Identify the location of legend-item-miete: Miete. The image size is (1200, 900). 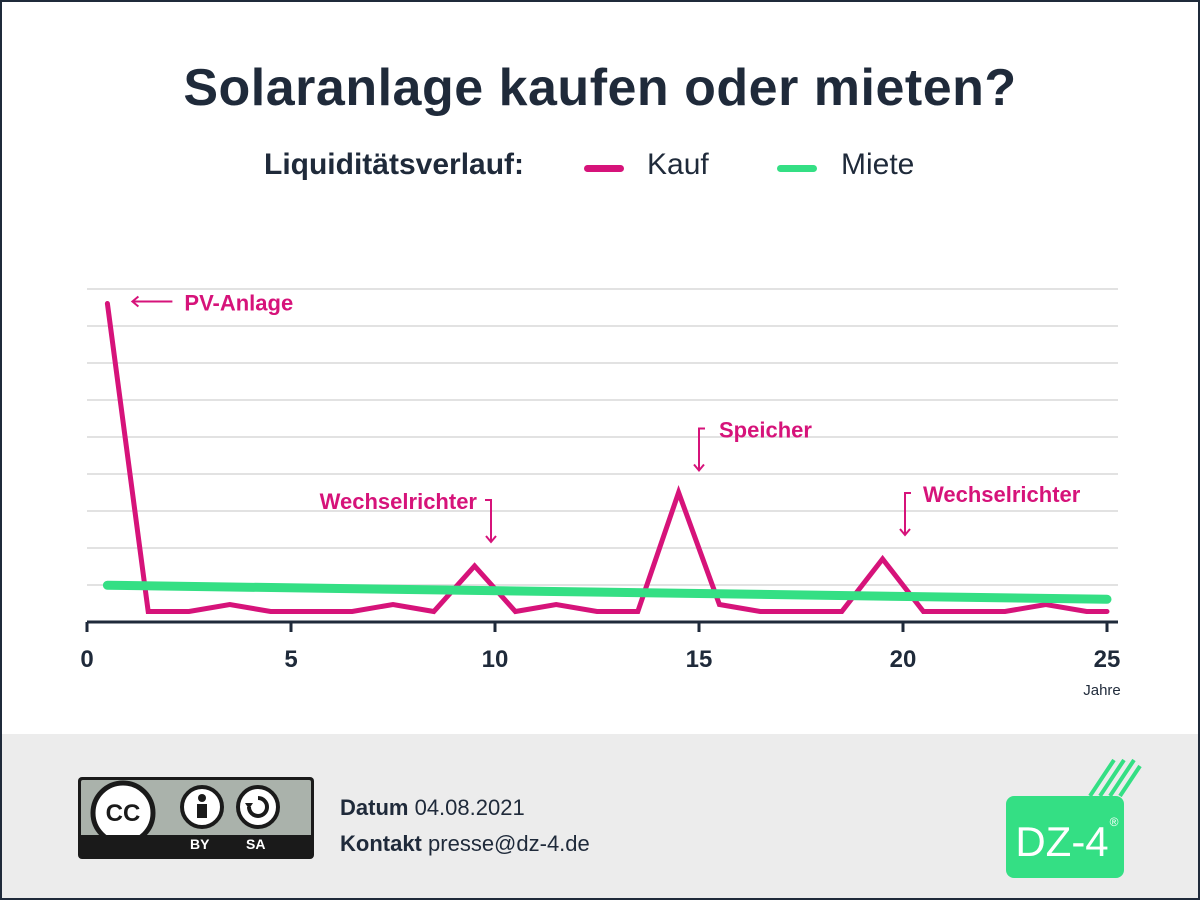
(878, 164).